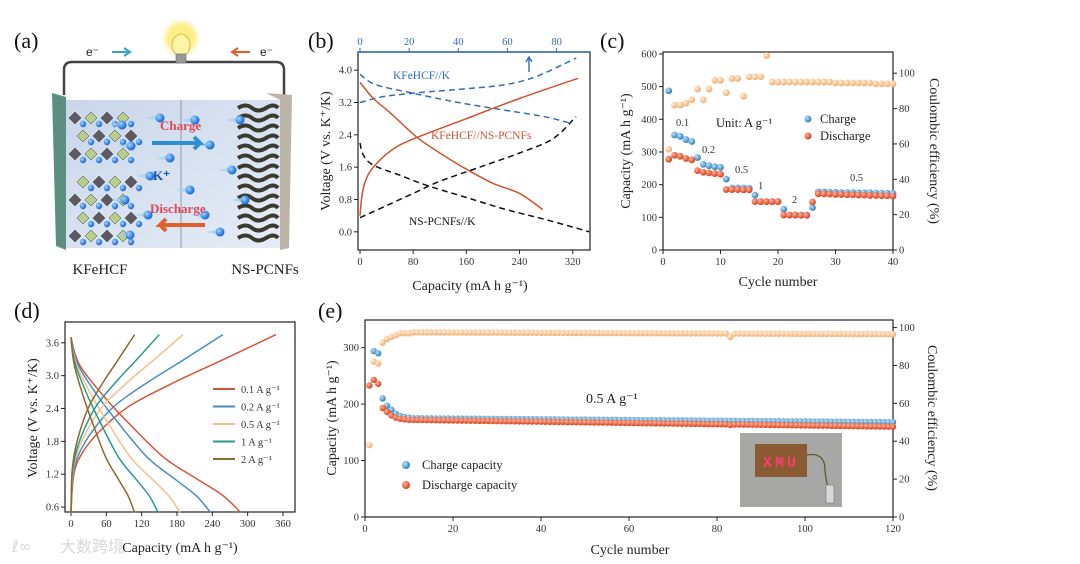 The height and width of the screenshot is (564, 1080). Describe the element at coordinates (466, 262) in the screenshot. I see `b-x-tick-label: 160` at that location.